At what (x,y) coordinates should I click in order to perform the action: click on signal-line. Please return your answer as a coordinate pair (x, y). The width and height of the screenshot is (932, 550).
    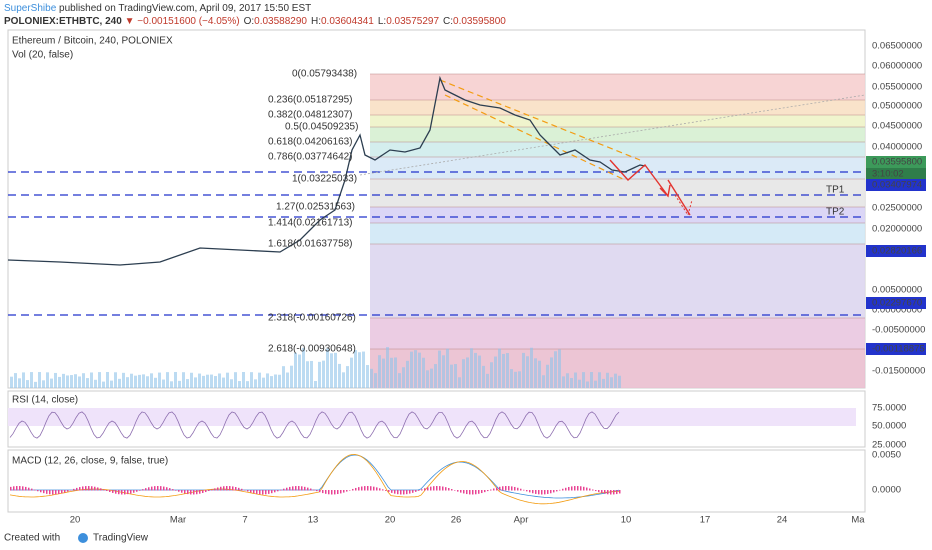
    Looking at the image, I should click on (314, 479).